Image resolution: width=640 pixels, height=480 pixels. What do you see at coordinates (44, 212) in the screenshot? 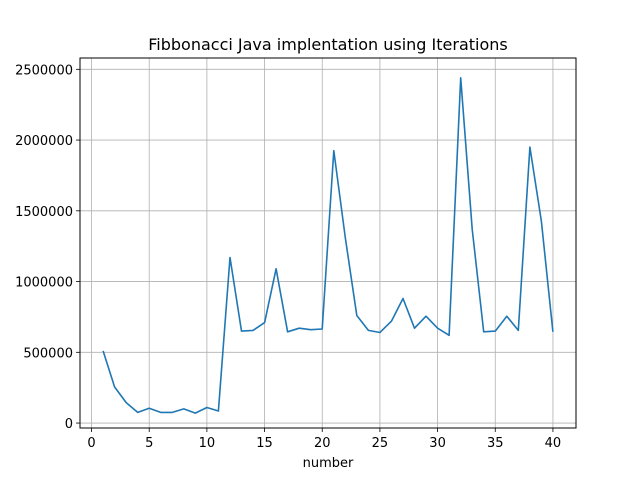
I see `y-tick-label: 1500000` at bounding box center [44, 212].